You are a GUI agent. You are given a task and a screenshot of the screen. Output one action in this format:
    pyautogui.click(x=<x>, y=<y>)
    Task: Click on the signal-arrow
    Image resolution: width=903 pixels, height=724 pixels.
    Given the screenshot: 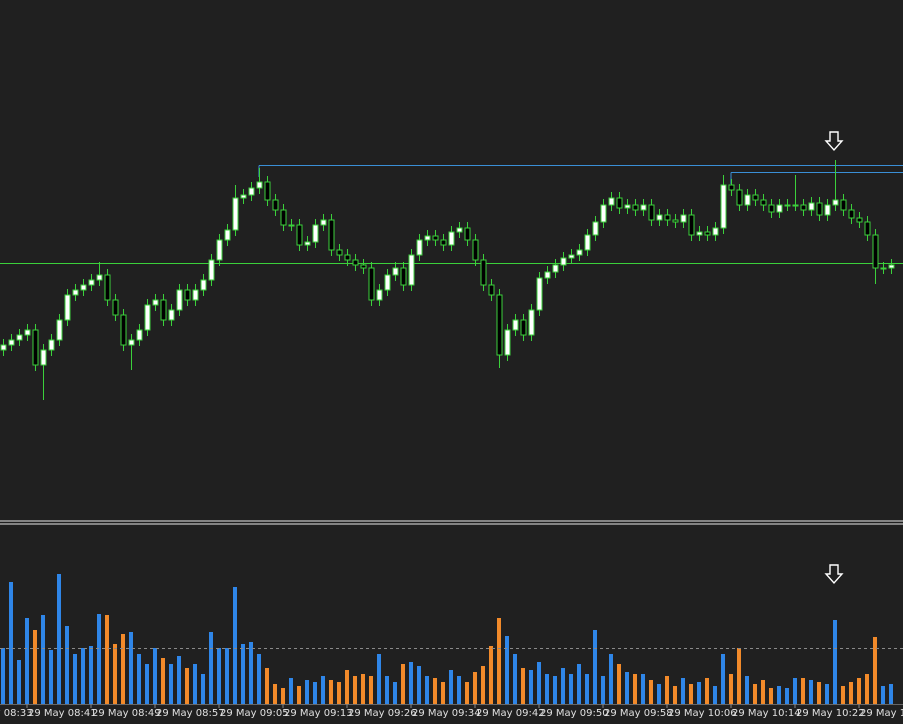 What is the action you would take?
    pyautogui.click(x=834, y=574)
    